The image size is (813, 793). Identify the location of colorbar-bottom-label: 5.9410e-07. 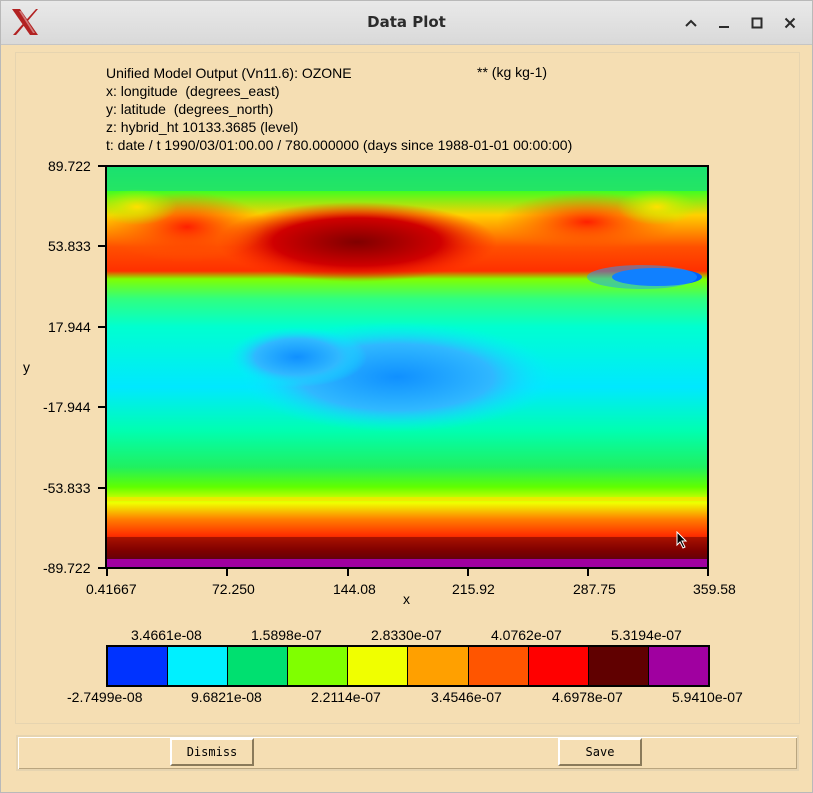
(707, 697).